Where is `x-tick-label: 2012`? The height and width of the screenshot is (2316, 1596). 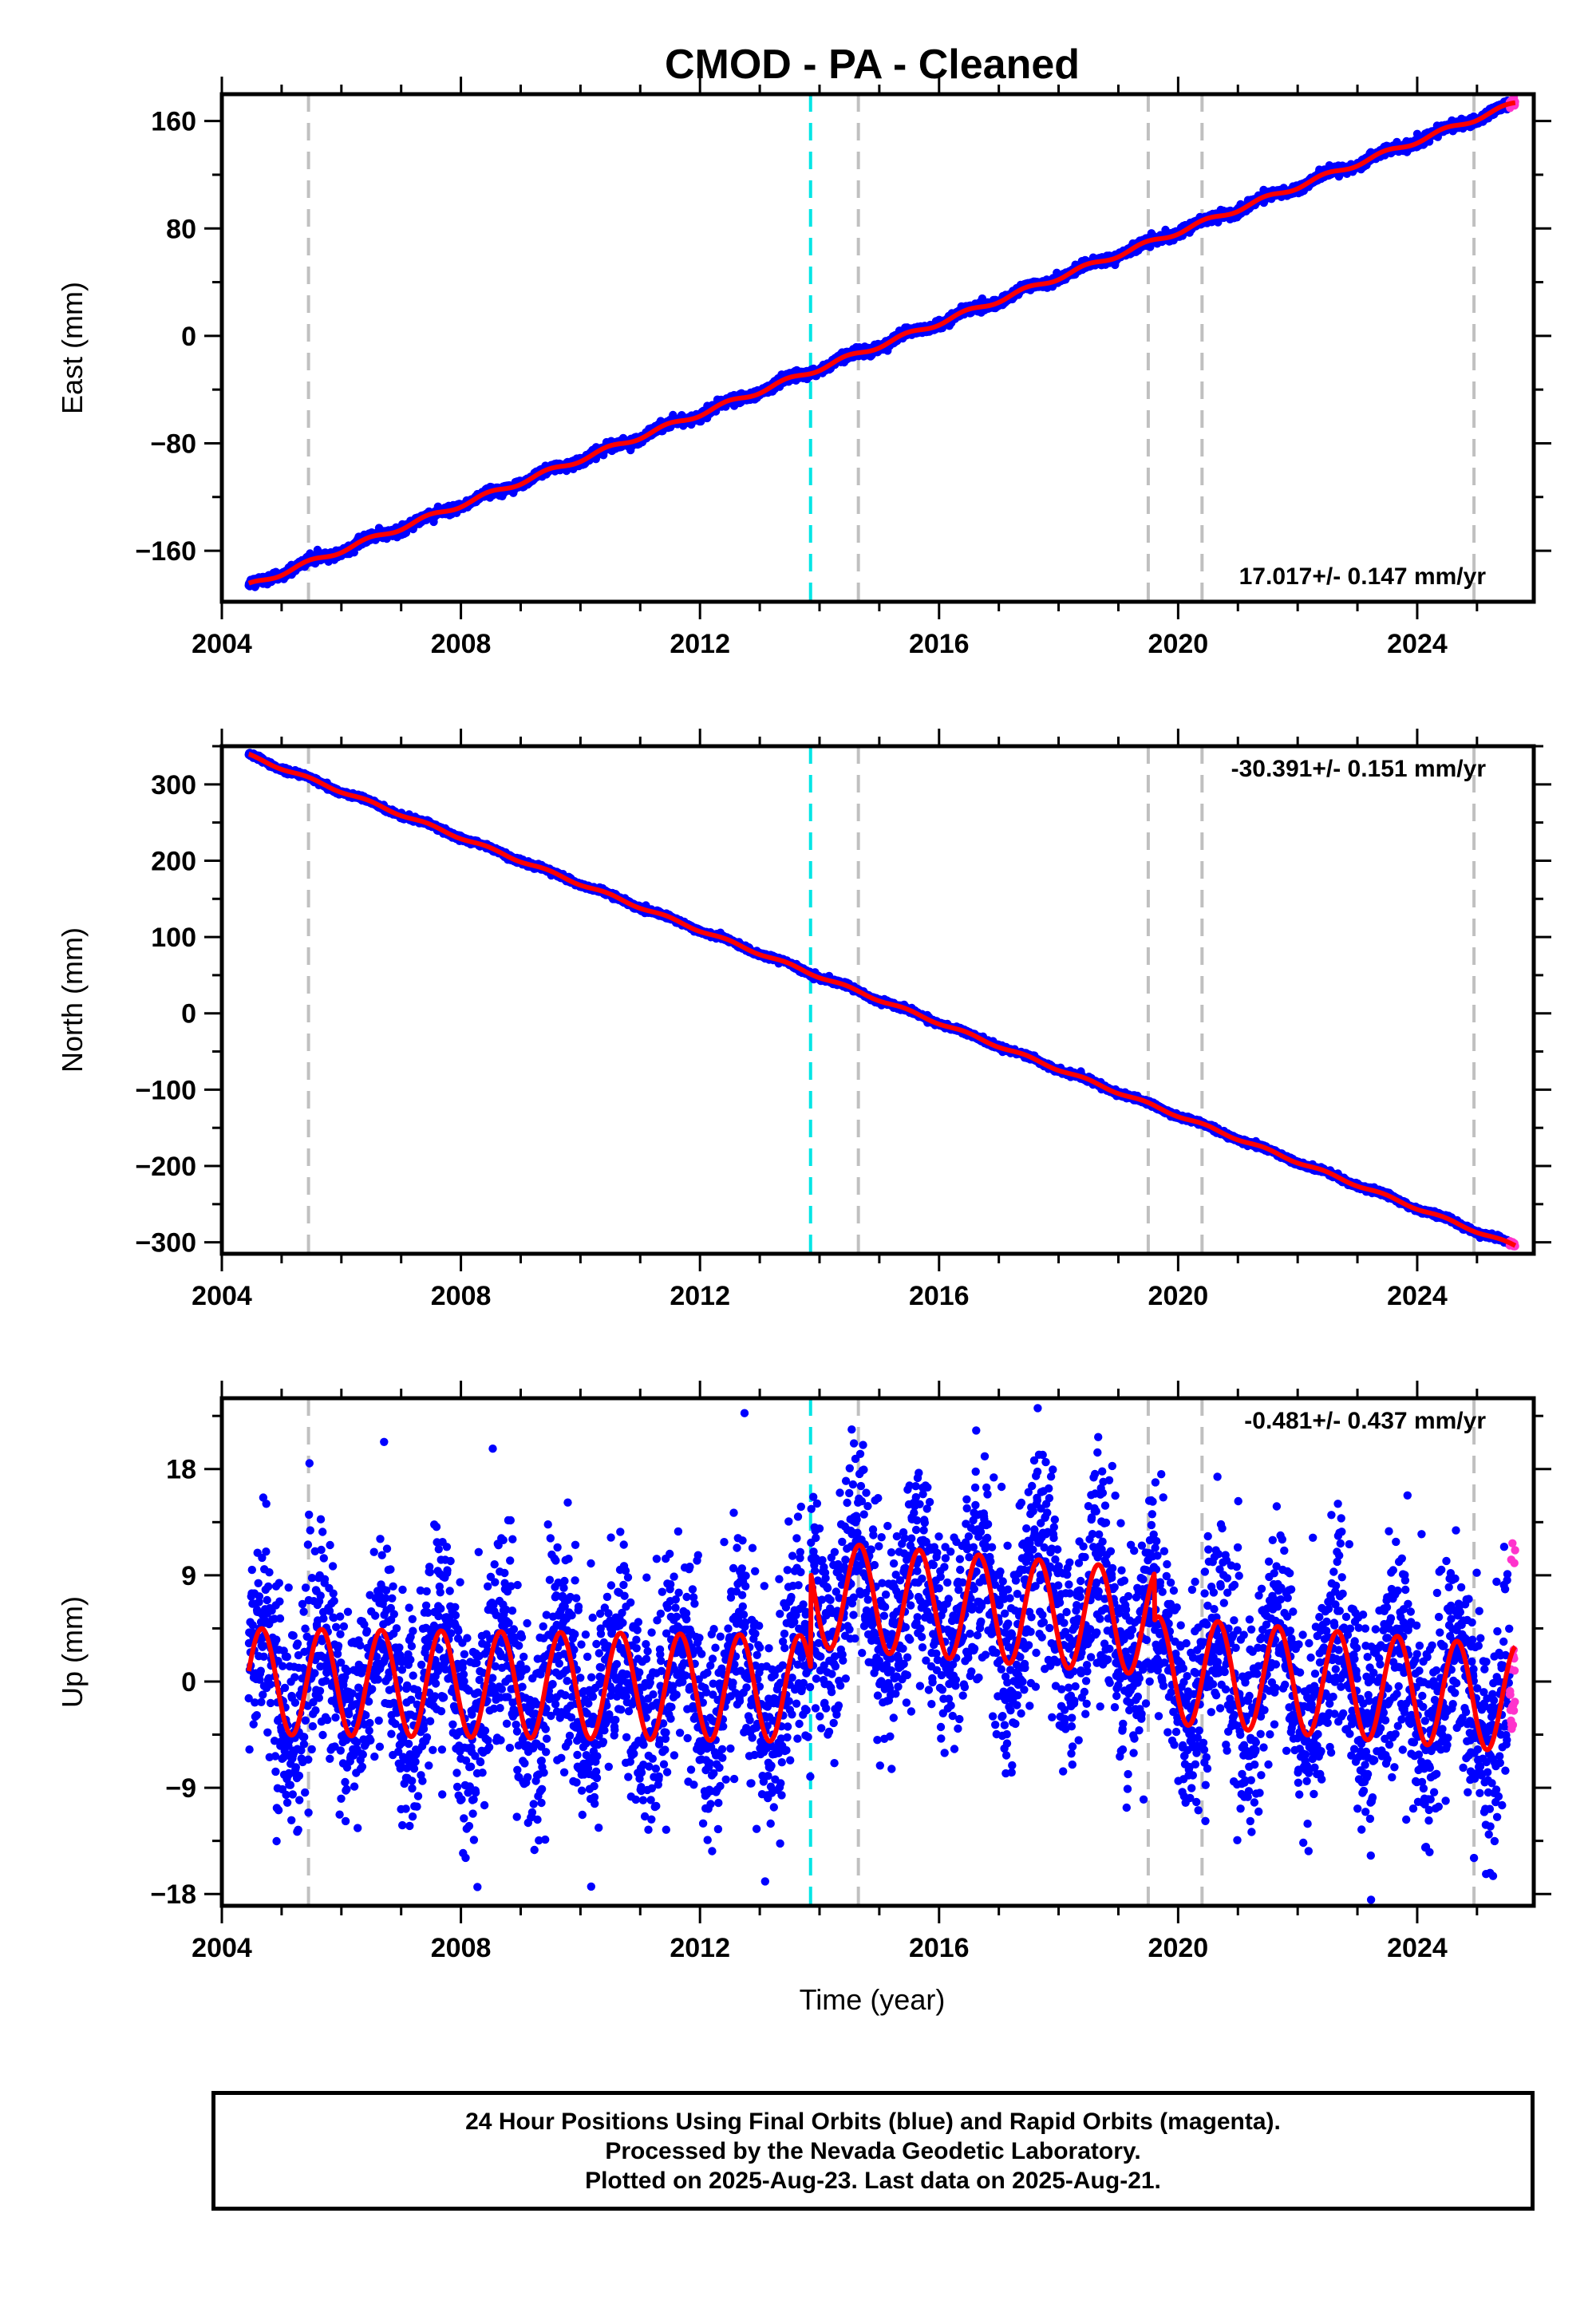 x-tick-label: 2012 is located at coordinates (700, 644).